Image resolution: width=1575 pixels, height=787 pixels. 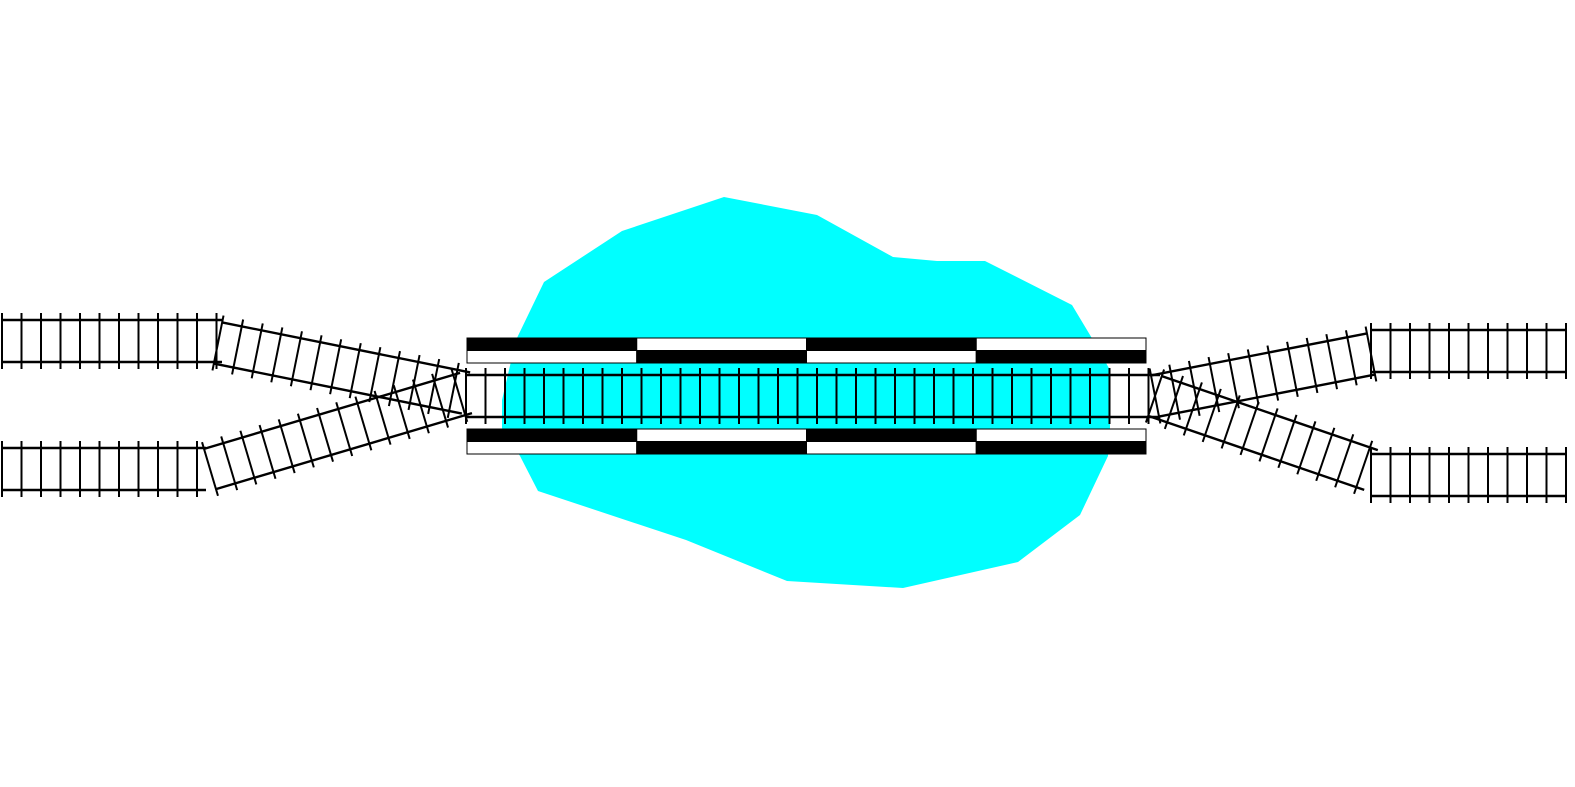 What do you see at coordinates (103, 469) in the screenshot?
I see `left-lower-stub` at bounding box center [103, 469].